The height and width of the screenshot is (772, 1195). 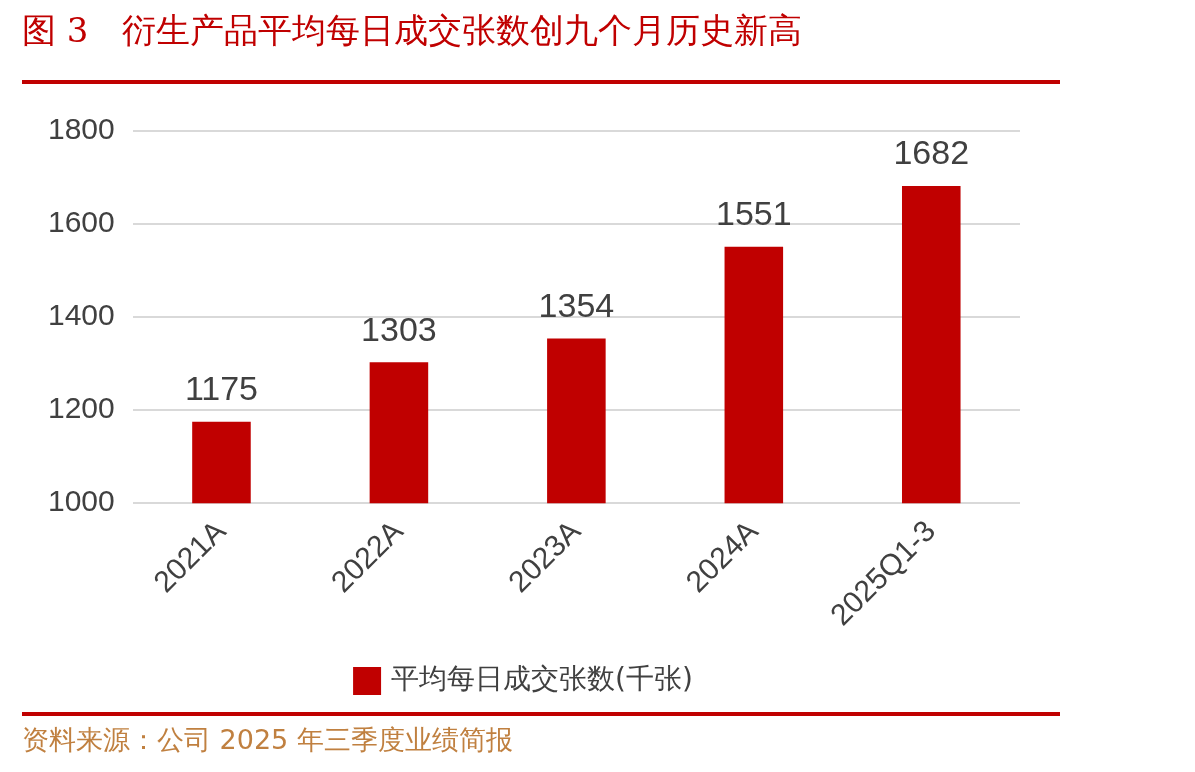 I want to click on y-tick-label: 1400, so click(x=81, y=315).